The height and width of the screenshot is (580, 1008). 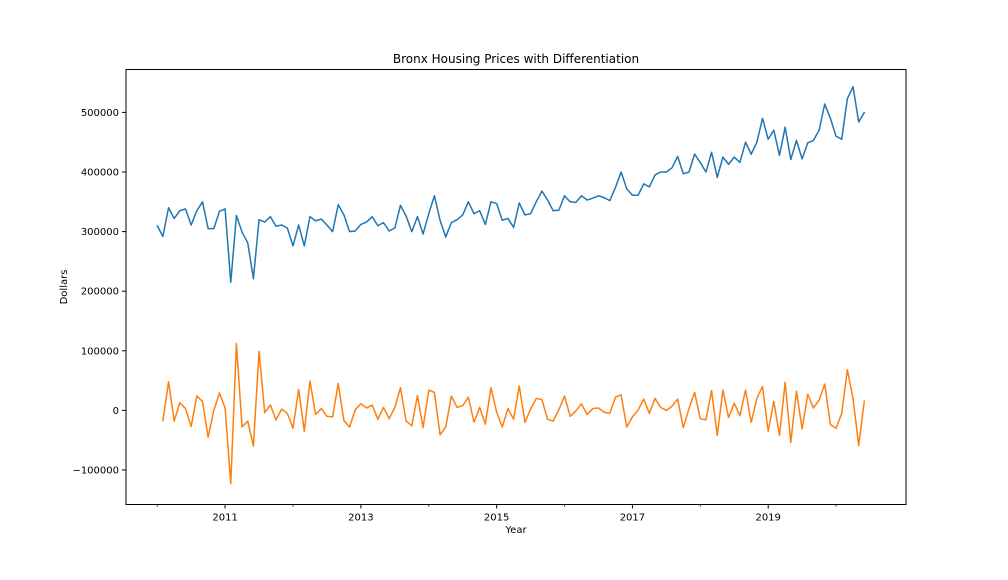 What do you see at coordinates (100, 172) in the screenshot?
I see `y-tick-label-400000: 400000` at bounding box center [100, 172].